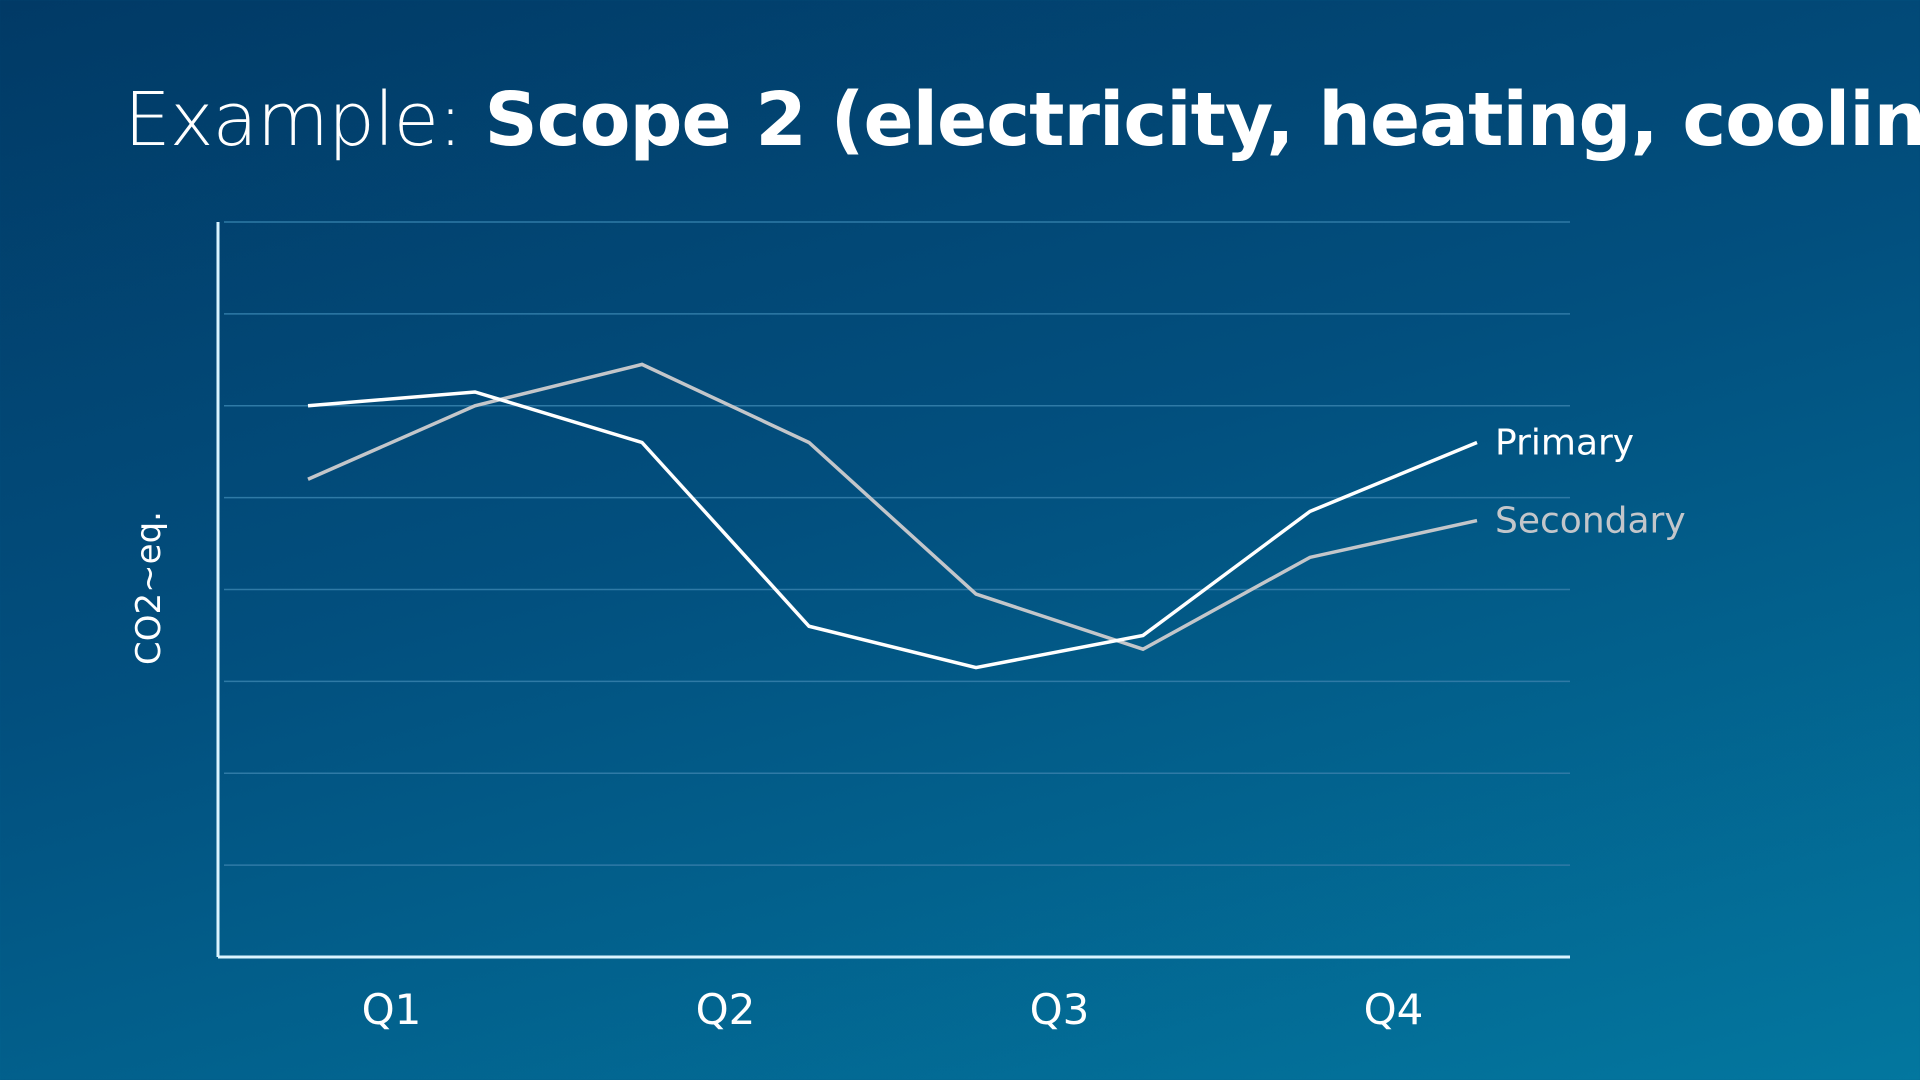 This screenshot has height=1080, width=1920. I want to click on x-tick-label-q1: Q1, so click(392, 1009).